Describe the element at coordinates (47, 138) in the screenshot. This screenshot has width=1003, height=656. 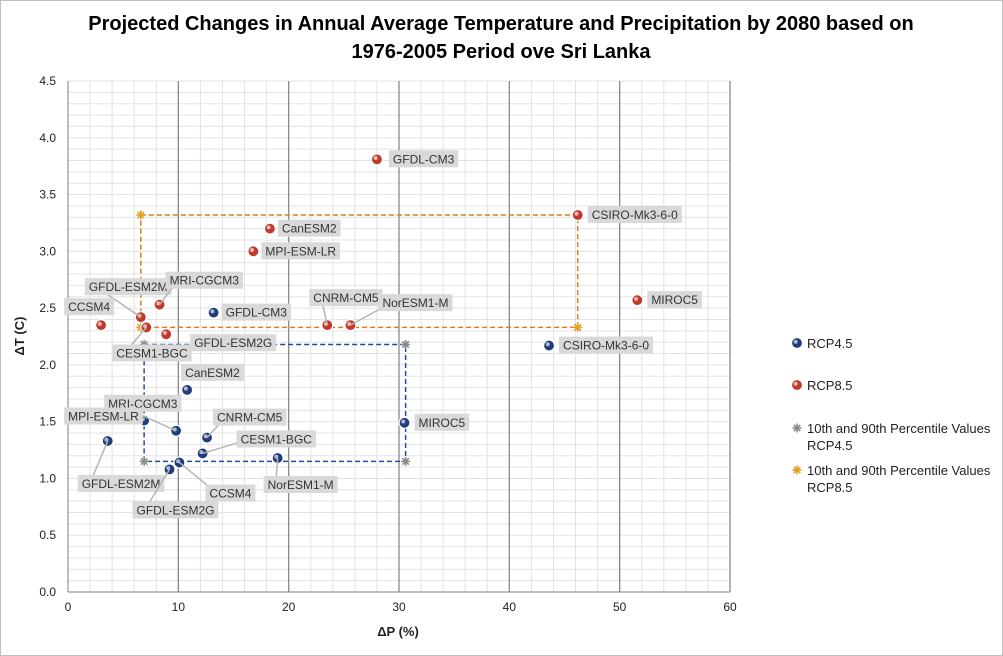
I see `y-tick-label: 4.0` at that location.